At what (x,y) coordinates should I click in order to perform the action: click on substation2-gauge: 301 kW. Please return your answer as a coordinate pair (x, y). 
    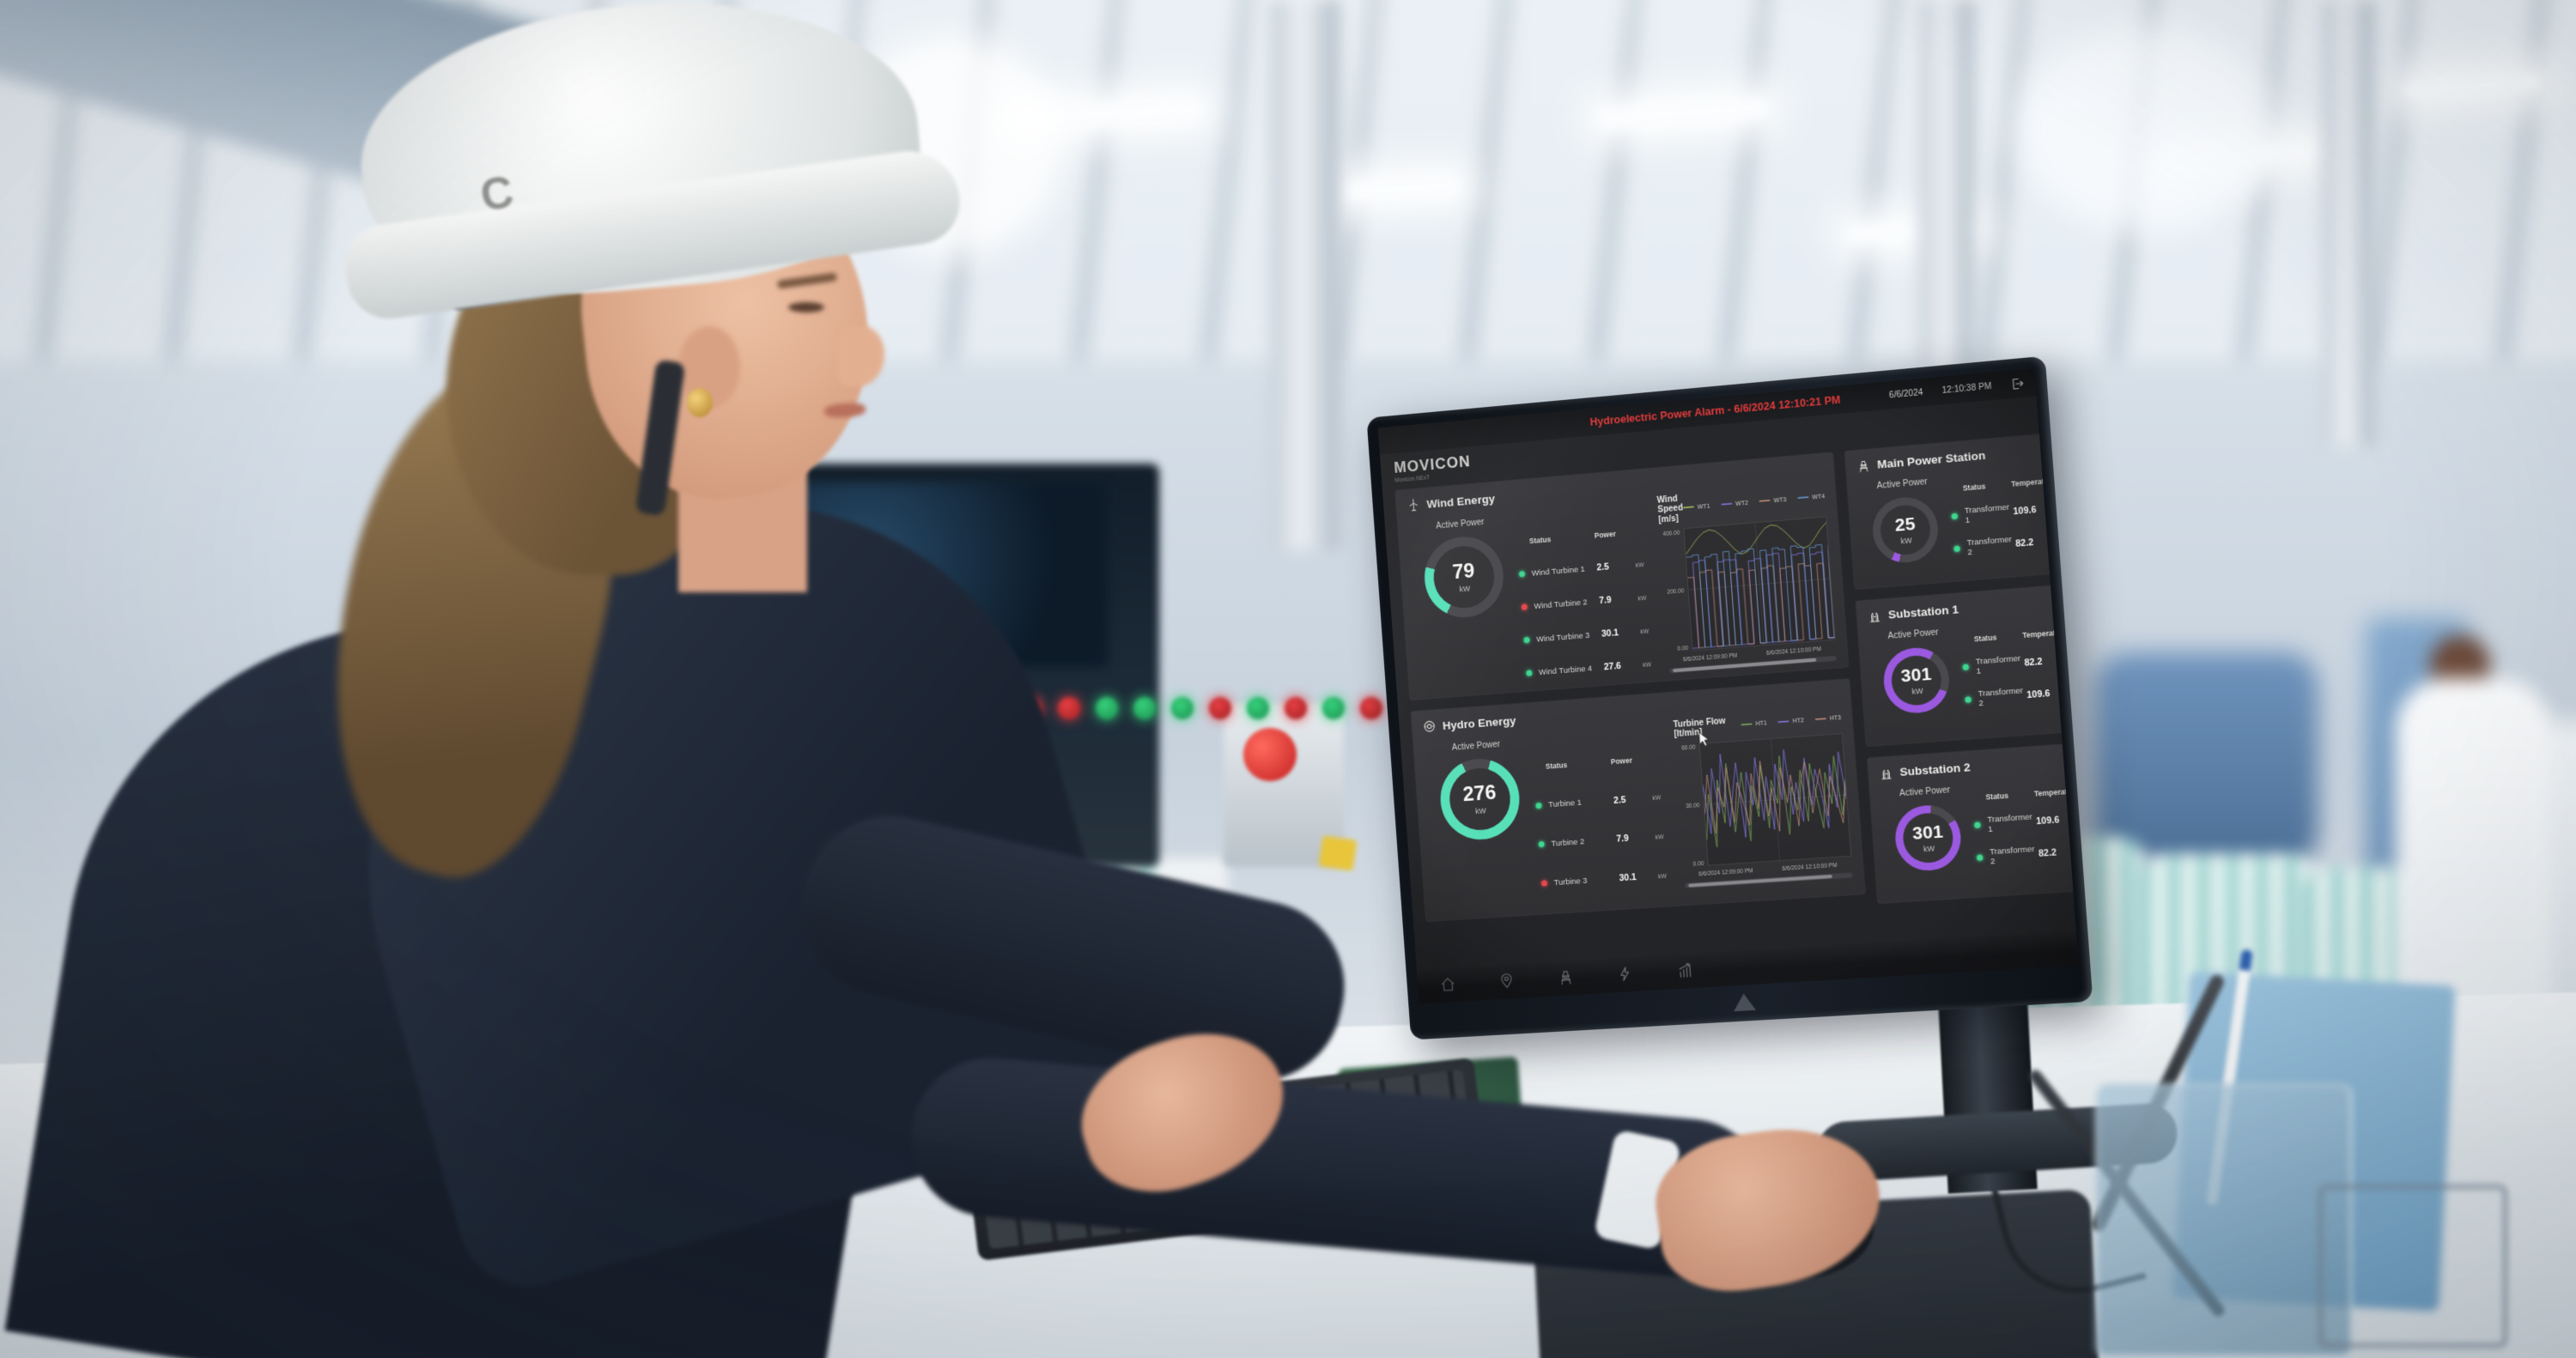
    Looking at the image, I should click on (1929, 838).